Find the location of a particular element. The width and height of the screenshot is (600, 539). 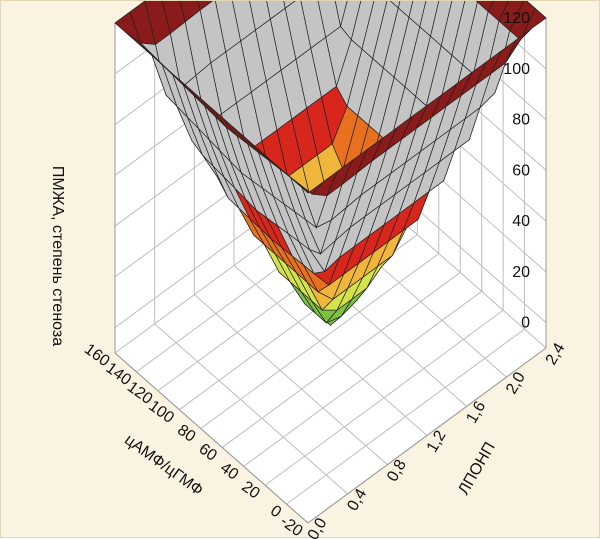

x-tick-label: 60 is located at coordinates (207, 452).